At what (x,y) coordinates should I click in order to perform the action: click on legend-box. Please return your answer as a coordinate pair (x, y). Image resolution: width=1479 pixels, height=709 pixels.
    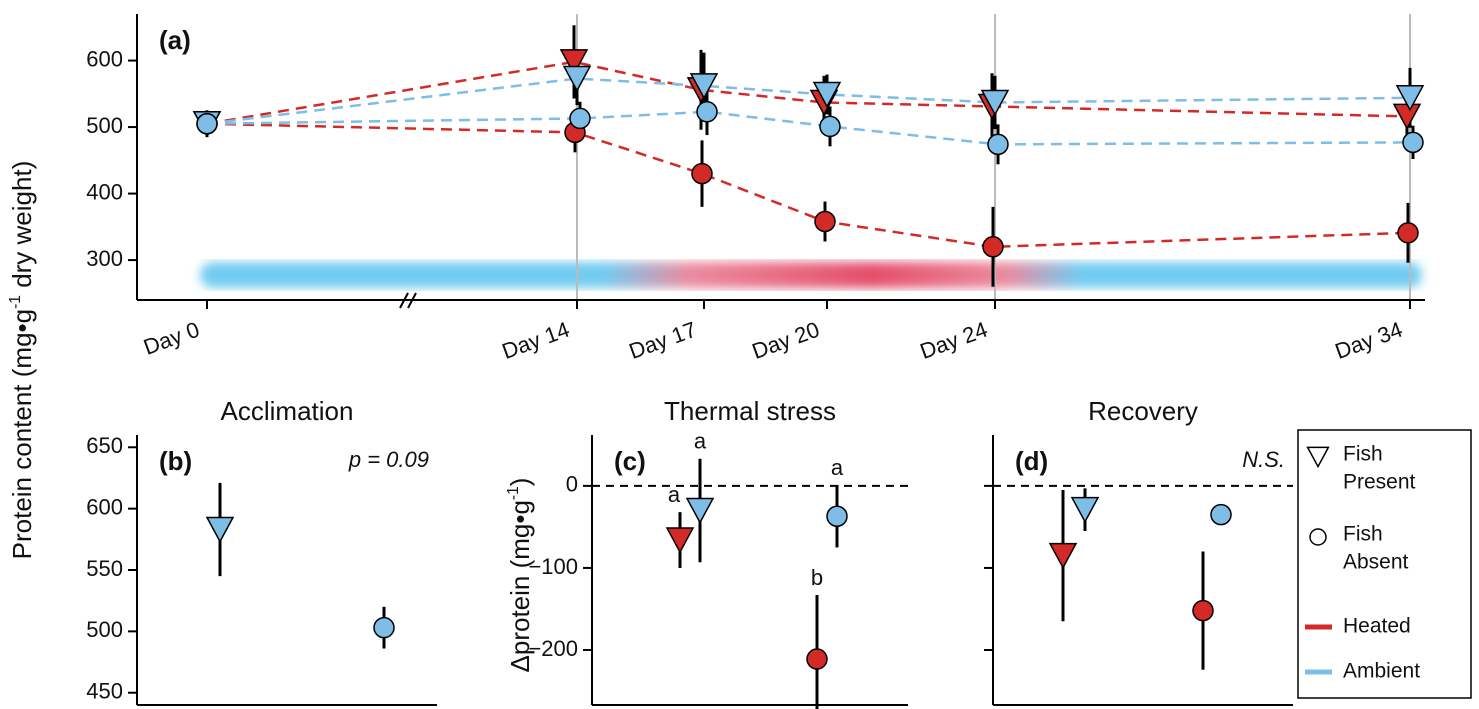
    Looking at the image, I should click on (1384, 564).